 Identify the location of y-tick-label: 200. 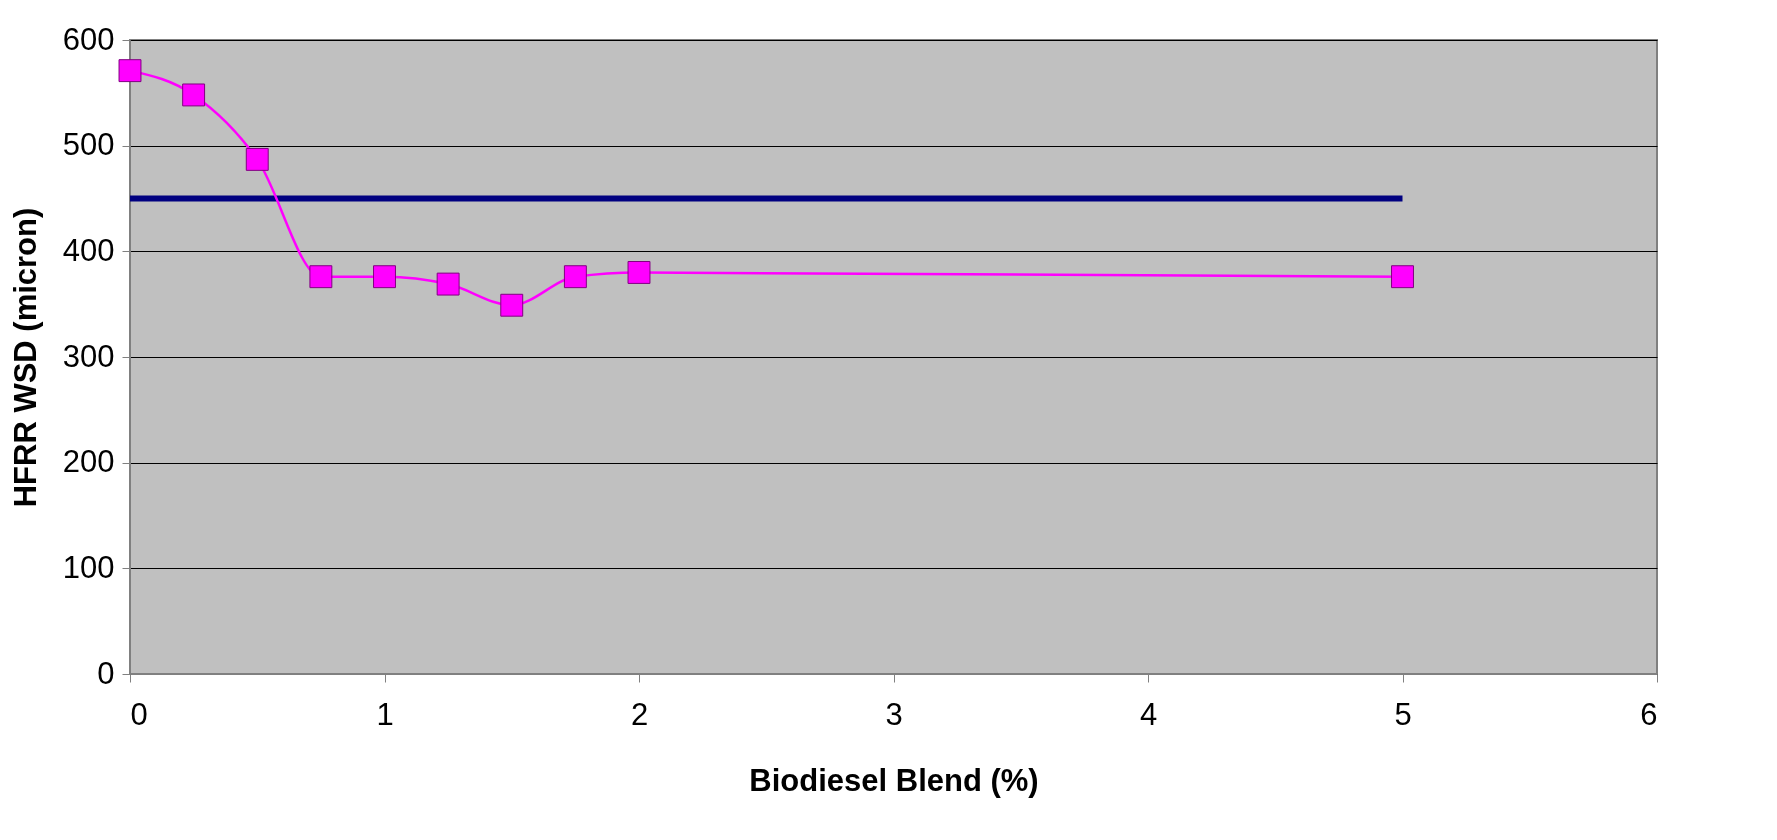
(88, 462).